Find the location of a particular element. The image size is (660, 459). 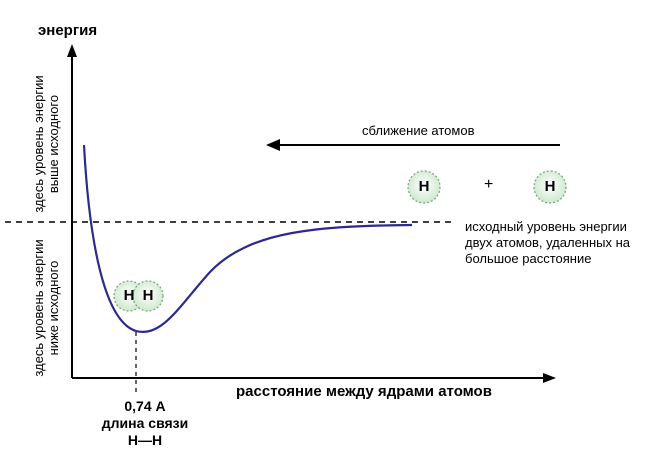

region-above-label: здесь уровень энергии выше исходного is located at coordinates (46, 144).